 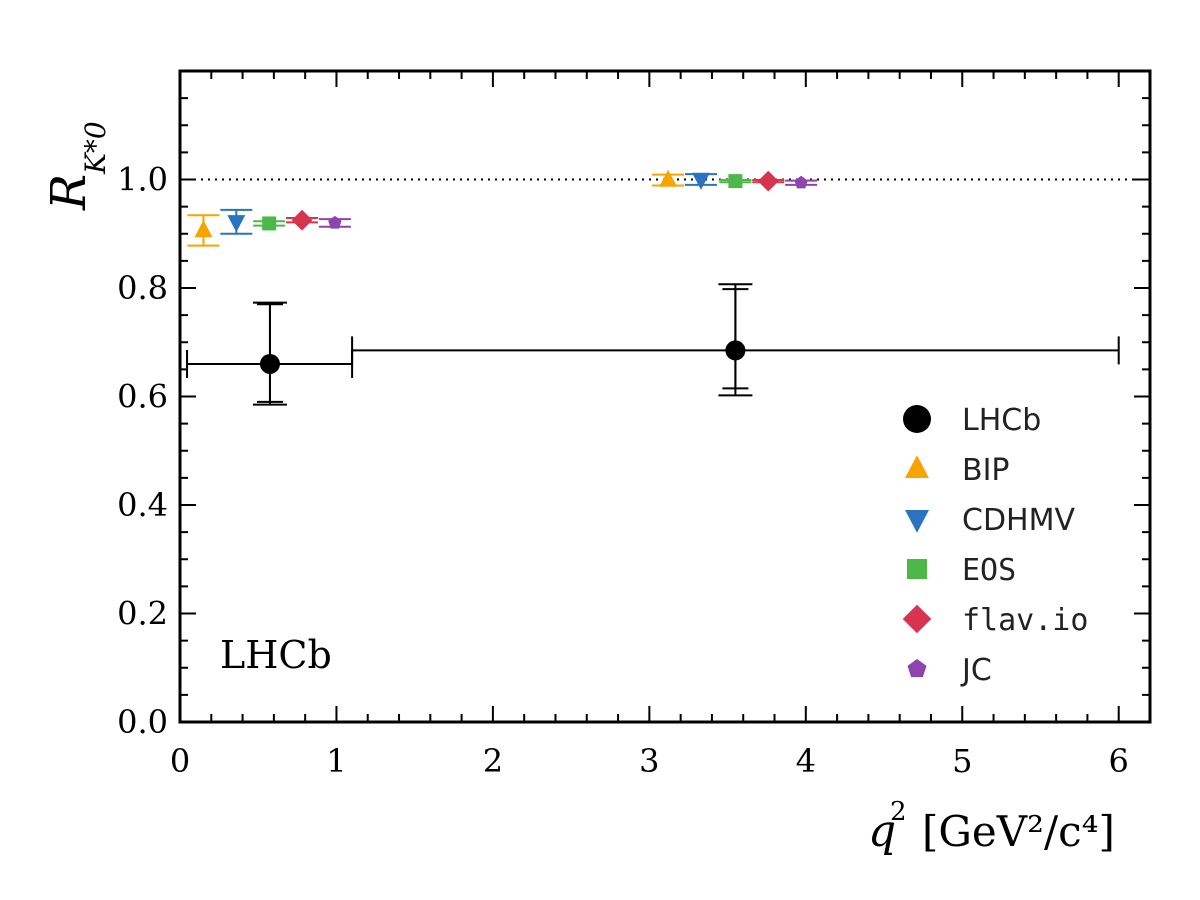 I want to click on x-axis-title-main: q, so click(x=882, y=831).